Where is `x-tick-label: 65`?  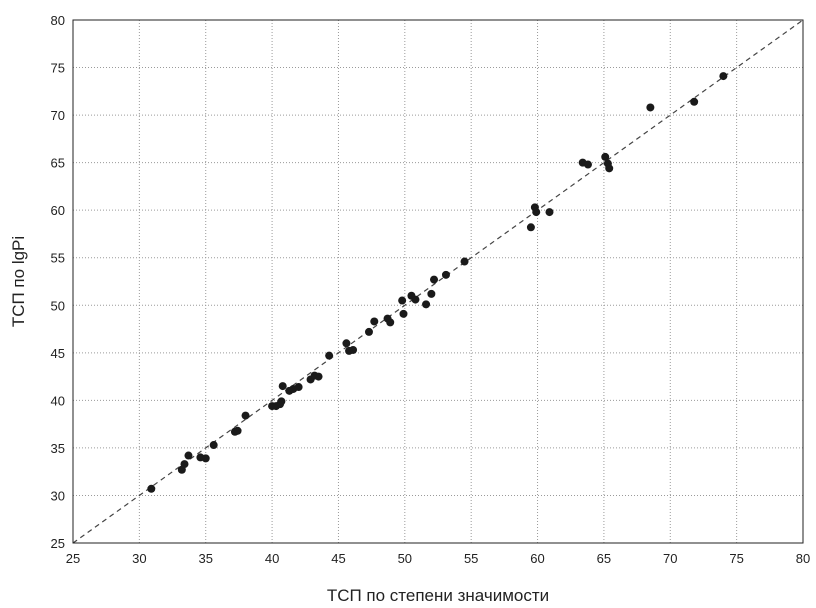
x-tick-label: 65 is located at coordinates (604, 558).